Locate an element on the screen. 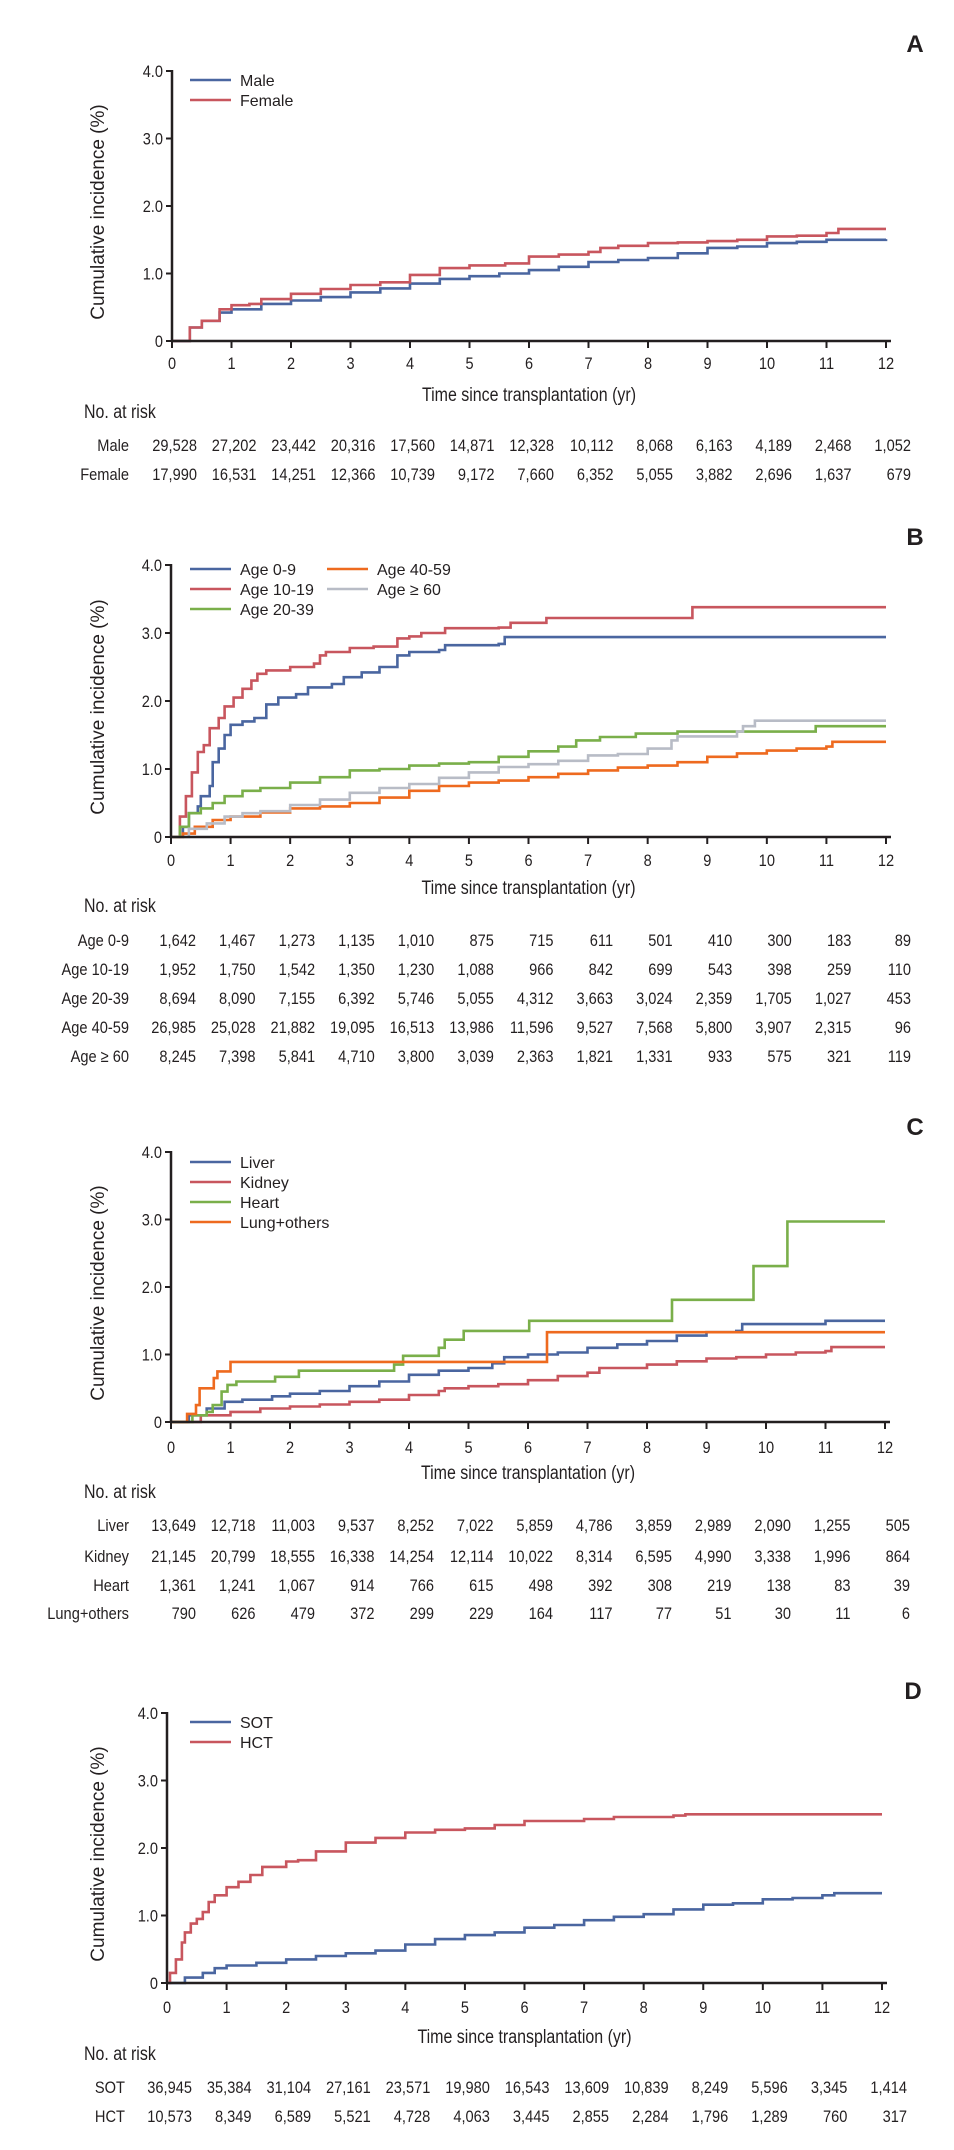  risk-value: 8,068 is located at coordinates (654, 445).